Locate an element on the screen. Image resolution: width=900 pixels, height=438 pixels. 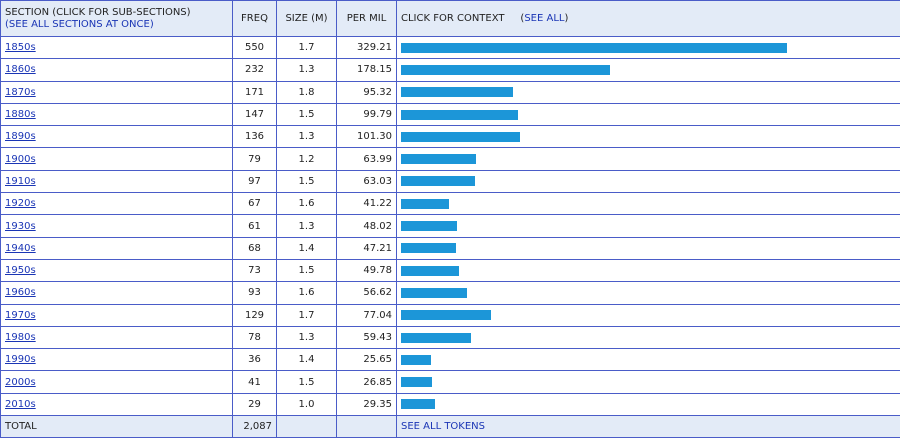
see-all-tokens-link: SEE ALL TOKENS is located at coordinates (648, 426).